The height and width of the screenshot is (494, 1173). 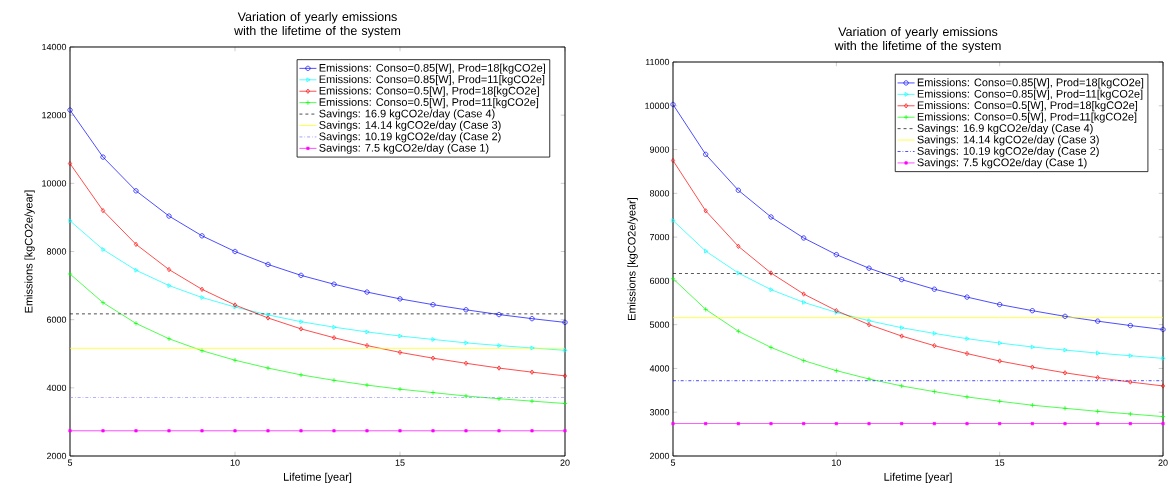 What do you see at coordinates (659, 412) in the screenshot?
I see `y-tick-label: 3000` at bounding box center [659, 412].